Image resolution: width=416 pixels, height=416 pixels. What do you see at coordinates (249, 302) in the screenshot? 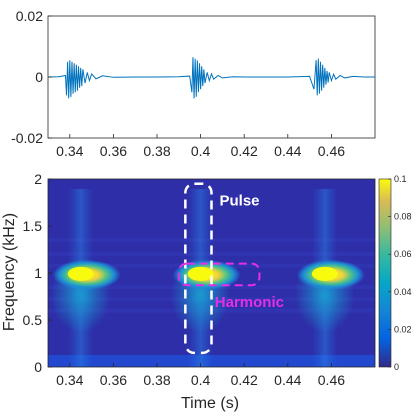
I see `harmonic-annotation-label: Harmonic` at bounding box center [249, 302].